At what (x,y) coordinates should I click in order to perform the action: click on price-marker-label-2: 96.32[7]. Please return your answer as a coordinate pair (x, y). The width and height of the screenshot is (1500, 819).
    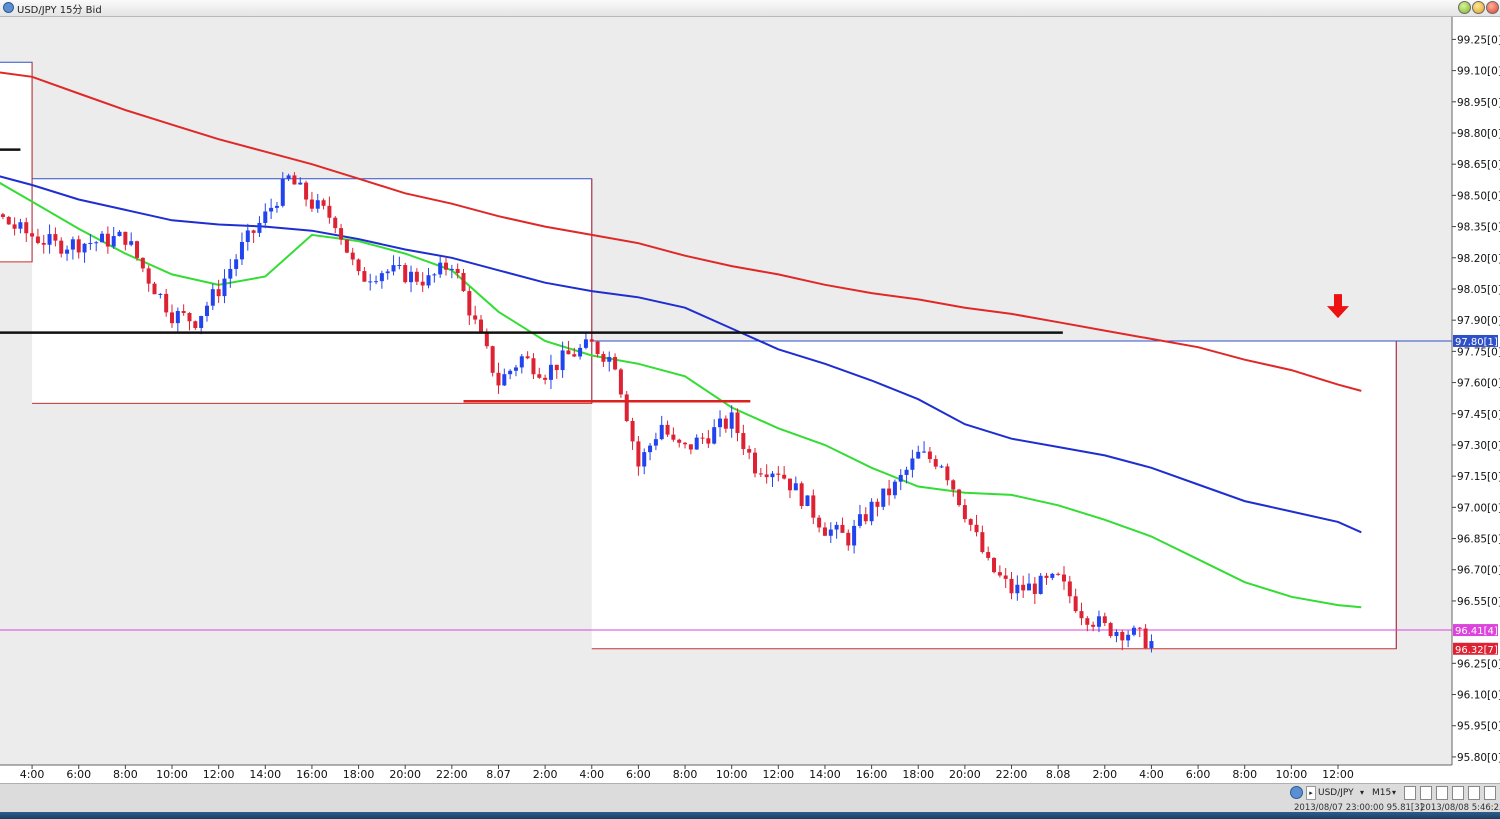
    Looking at the image, I should click on (1476, 650).